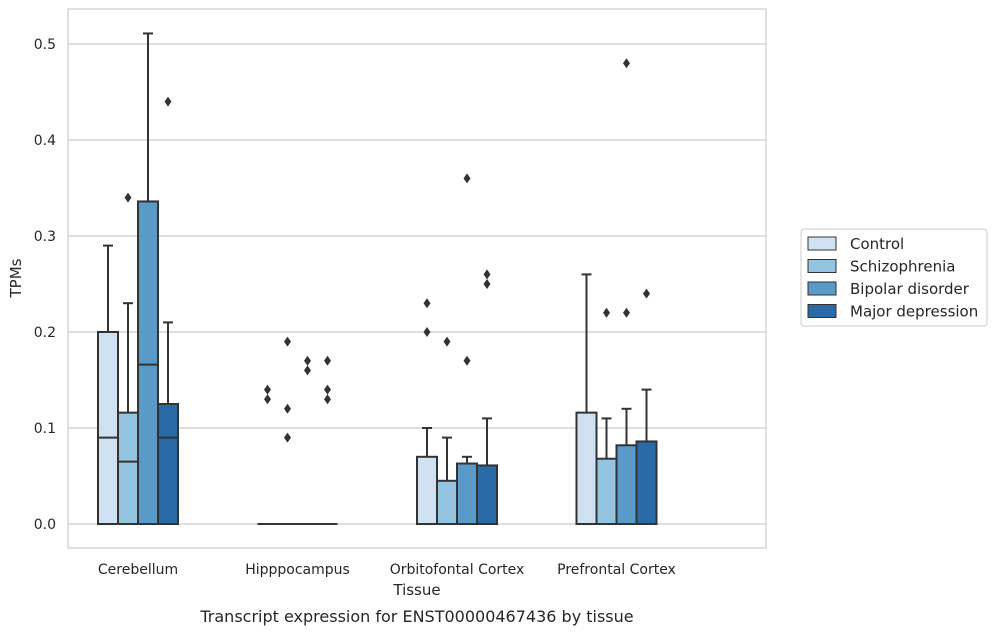  Describe the element at coordinates (616, 570) in the screenshot. I see `x-tick-label: Prefrontal Cortex` at that location.